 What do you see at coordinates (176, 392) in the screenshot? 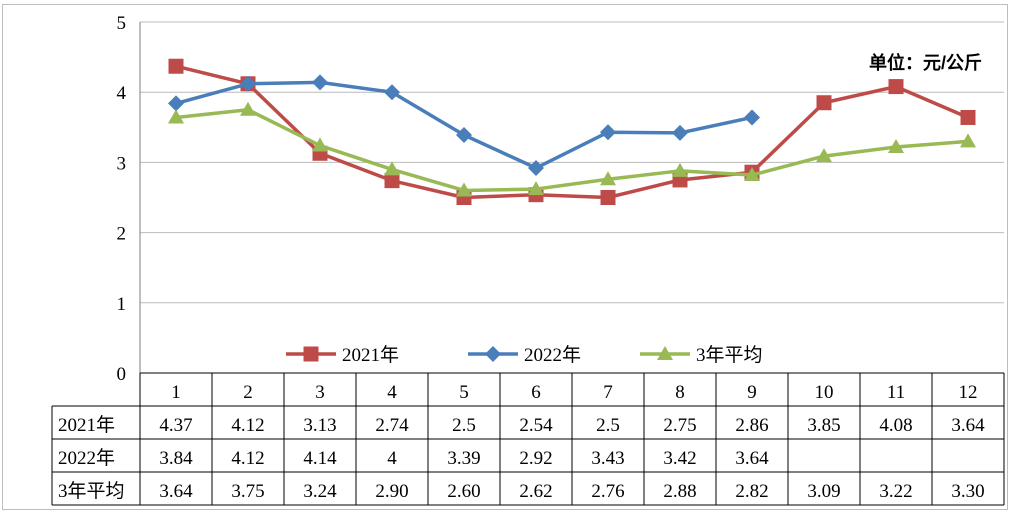
I see `x-tick-label: 1` at bounding box center [176, 392].